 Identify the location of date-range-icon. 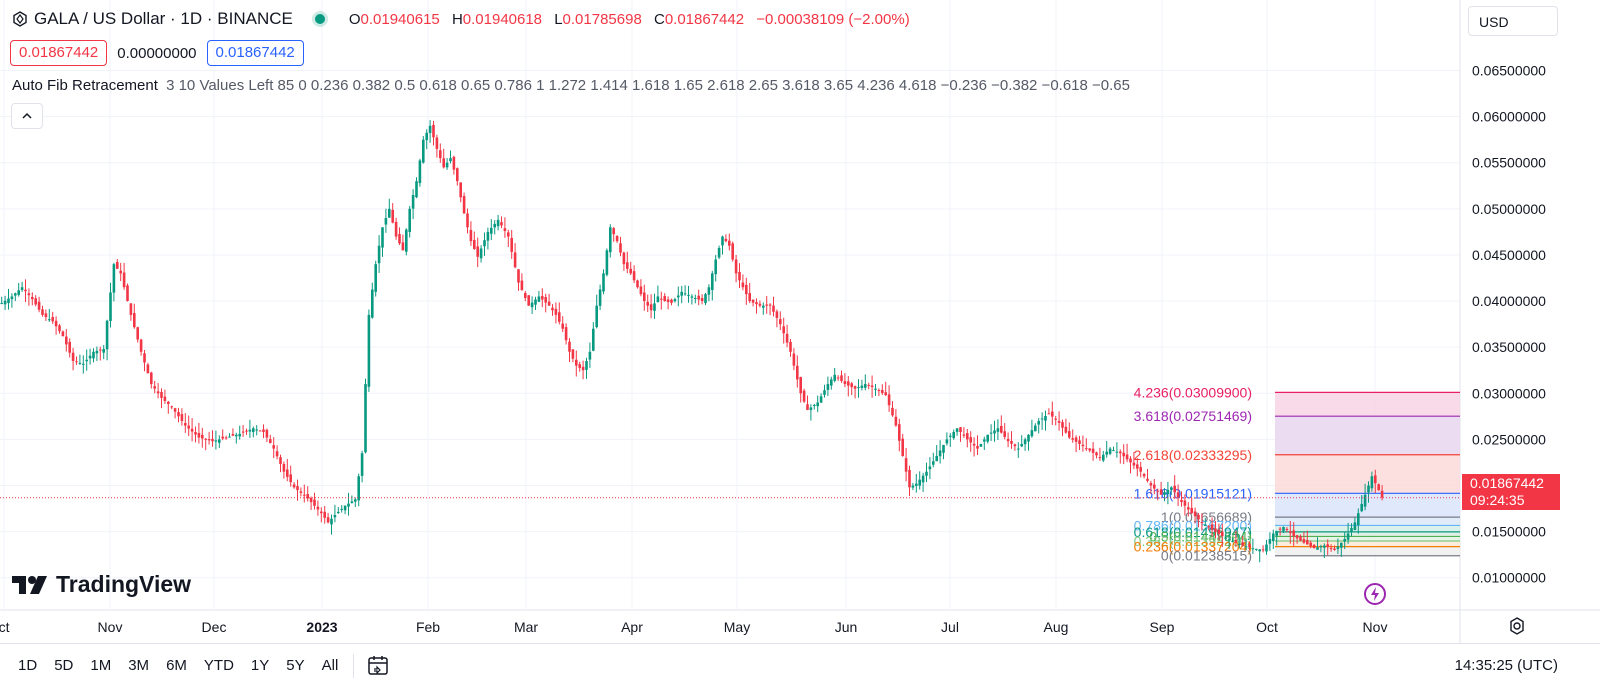
(378, 666).